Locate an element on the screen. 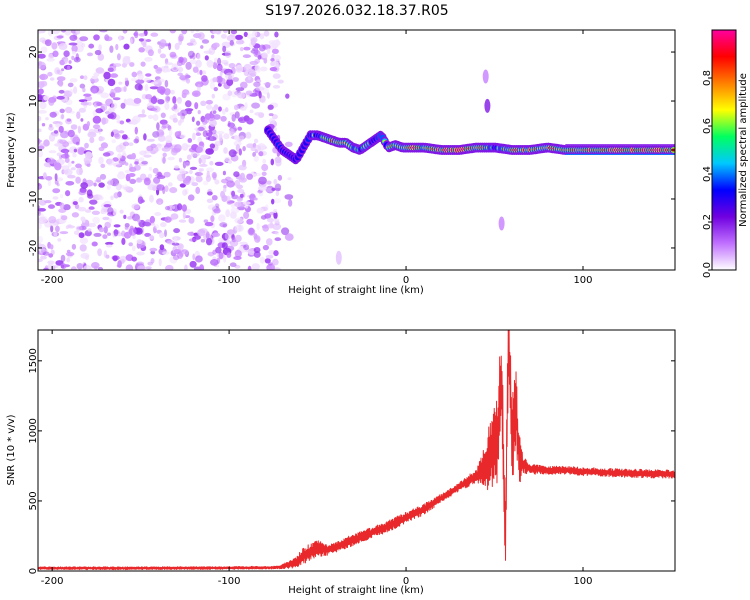 The width and height of the screenshot is (750, 600). colorbar-ticks: 0.0 0.2 0.4 0.6 0.8 is located at coordinates (707, 174).